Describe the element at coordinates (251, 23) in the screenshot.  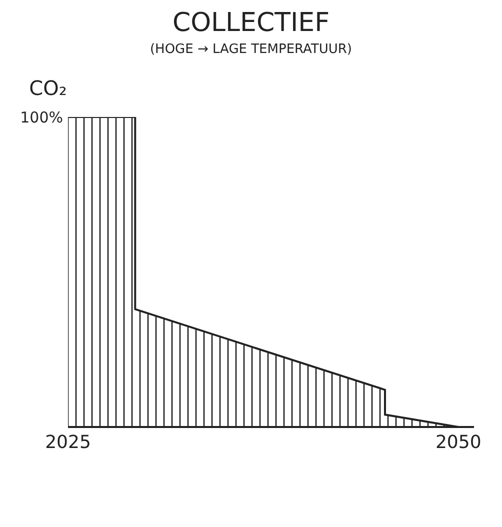
I see `chart-title: COLLECTIEF` at that location.